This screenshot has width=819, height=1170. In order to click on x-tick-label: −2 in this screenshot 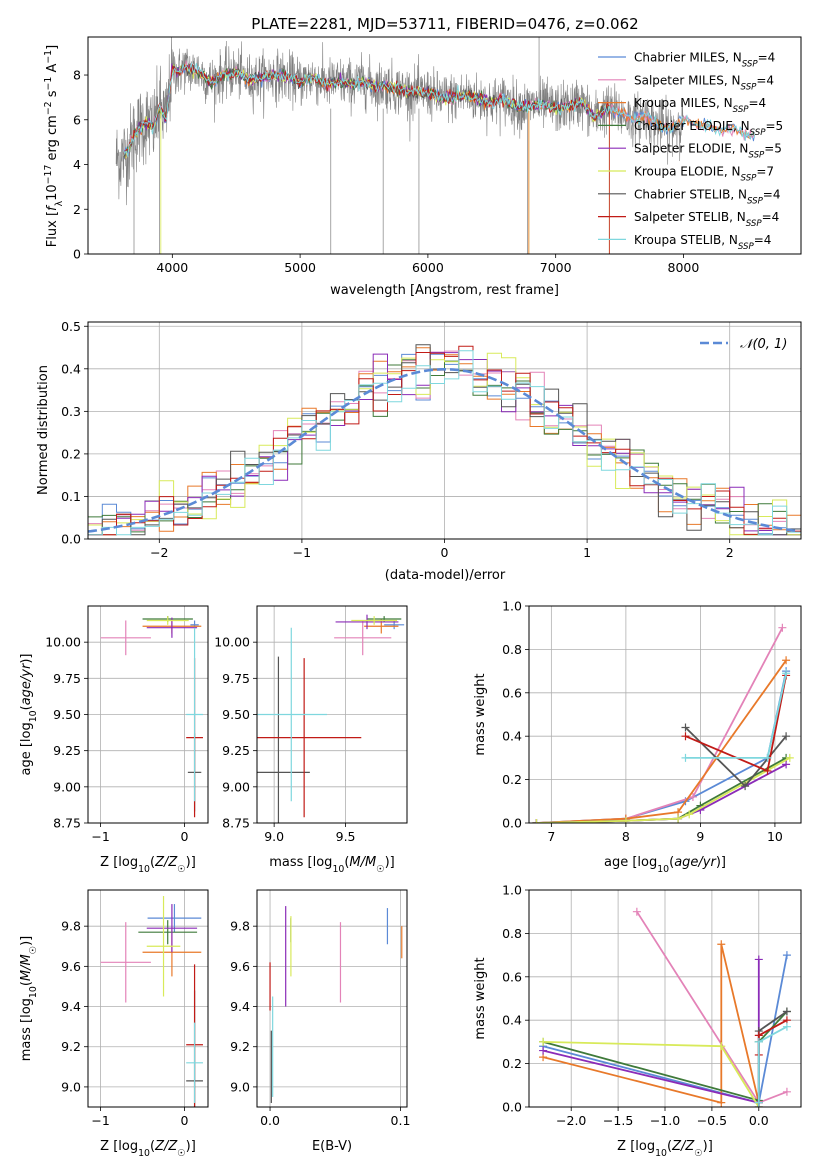, I will do `click(159, 552)`.